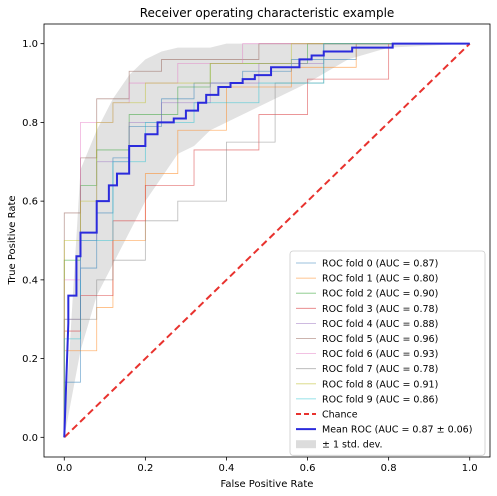  What do you see at coordinates (380, 309) in the screenshot?
I see `legend-fold-3-label: ROC fold 3 (AUC = 0.78)` at bounding box center [380, 309].